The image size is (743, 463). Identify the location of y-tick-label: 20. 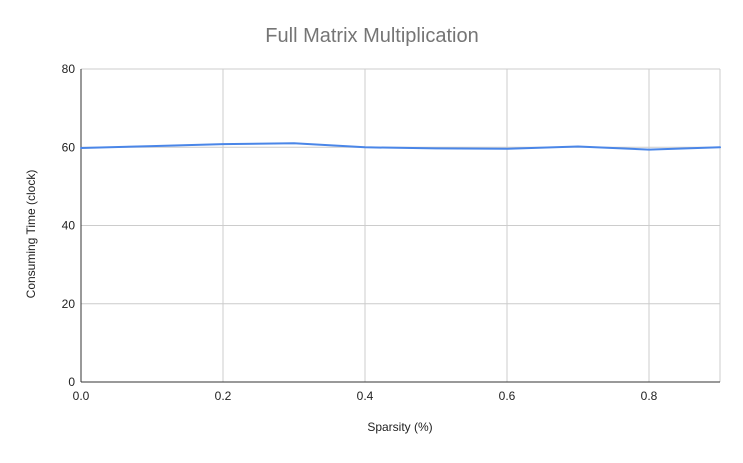
(69, 304).